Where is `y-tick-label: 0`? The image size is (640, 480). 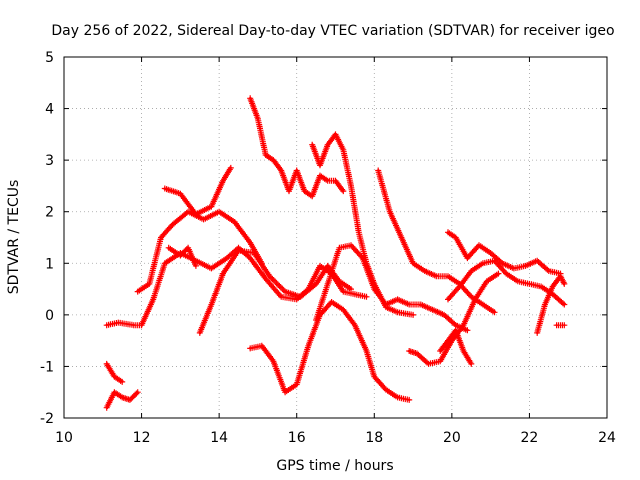
y-tick-label: 0 is located at coordinates (49, 316).